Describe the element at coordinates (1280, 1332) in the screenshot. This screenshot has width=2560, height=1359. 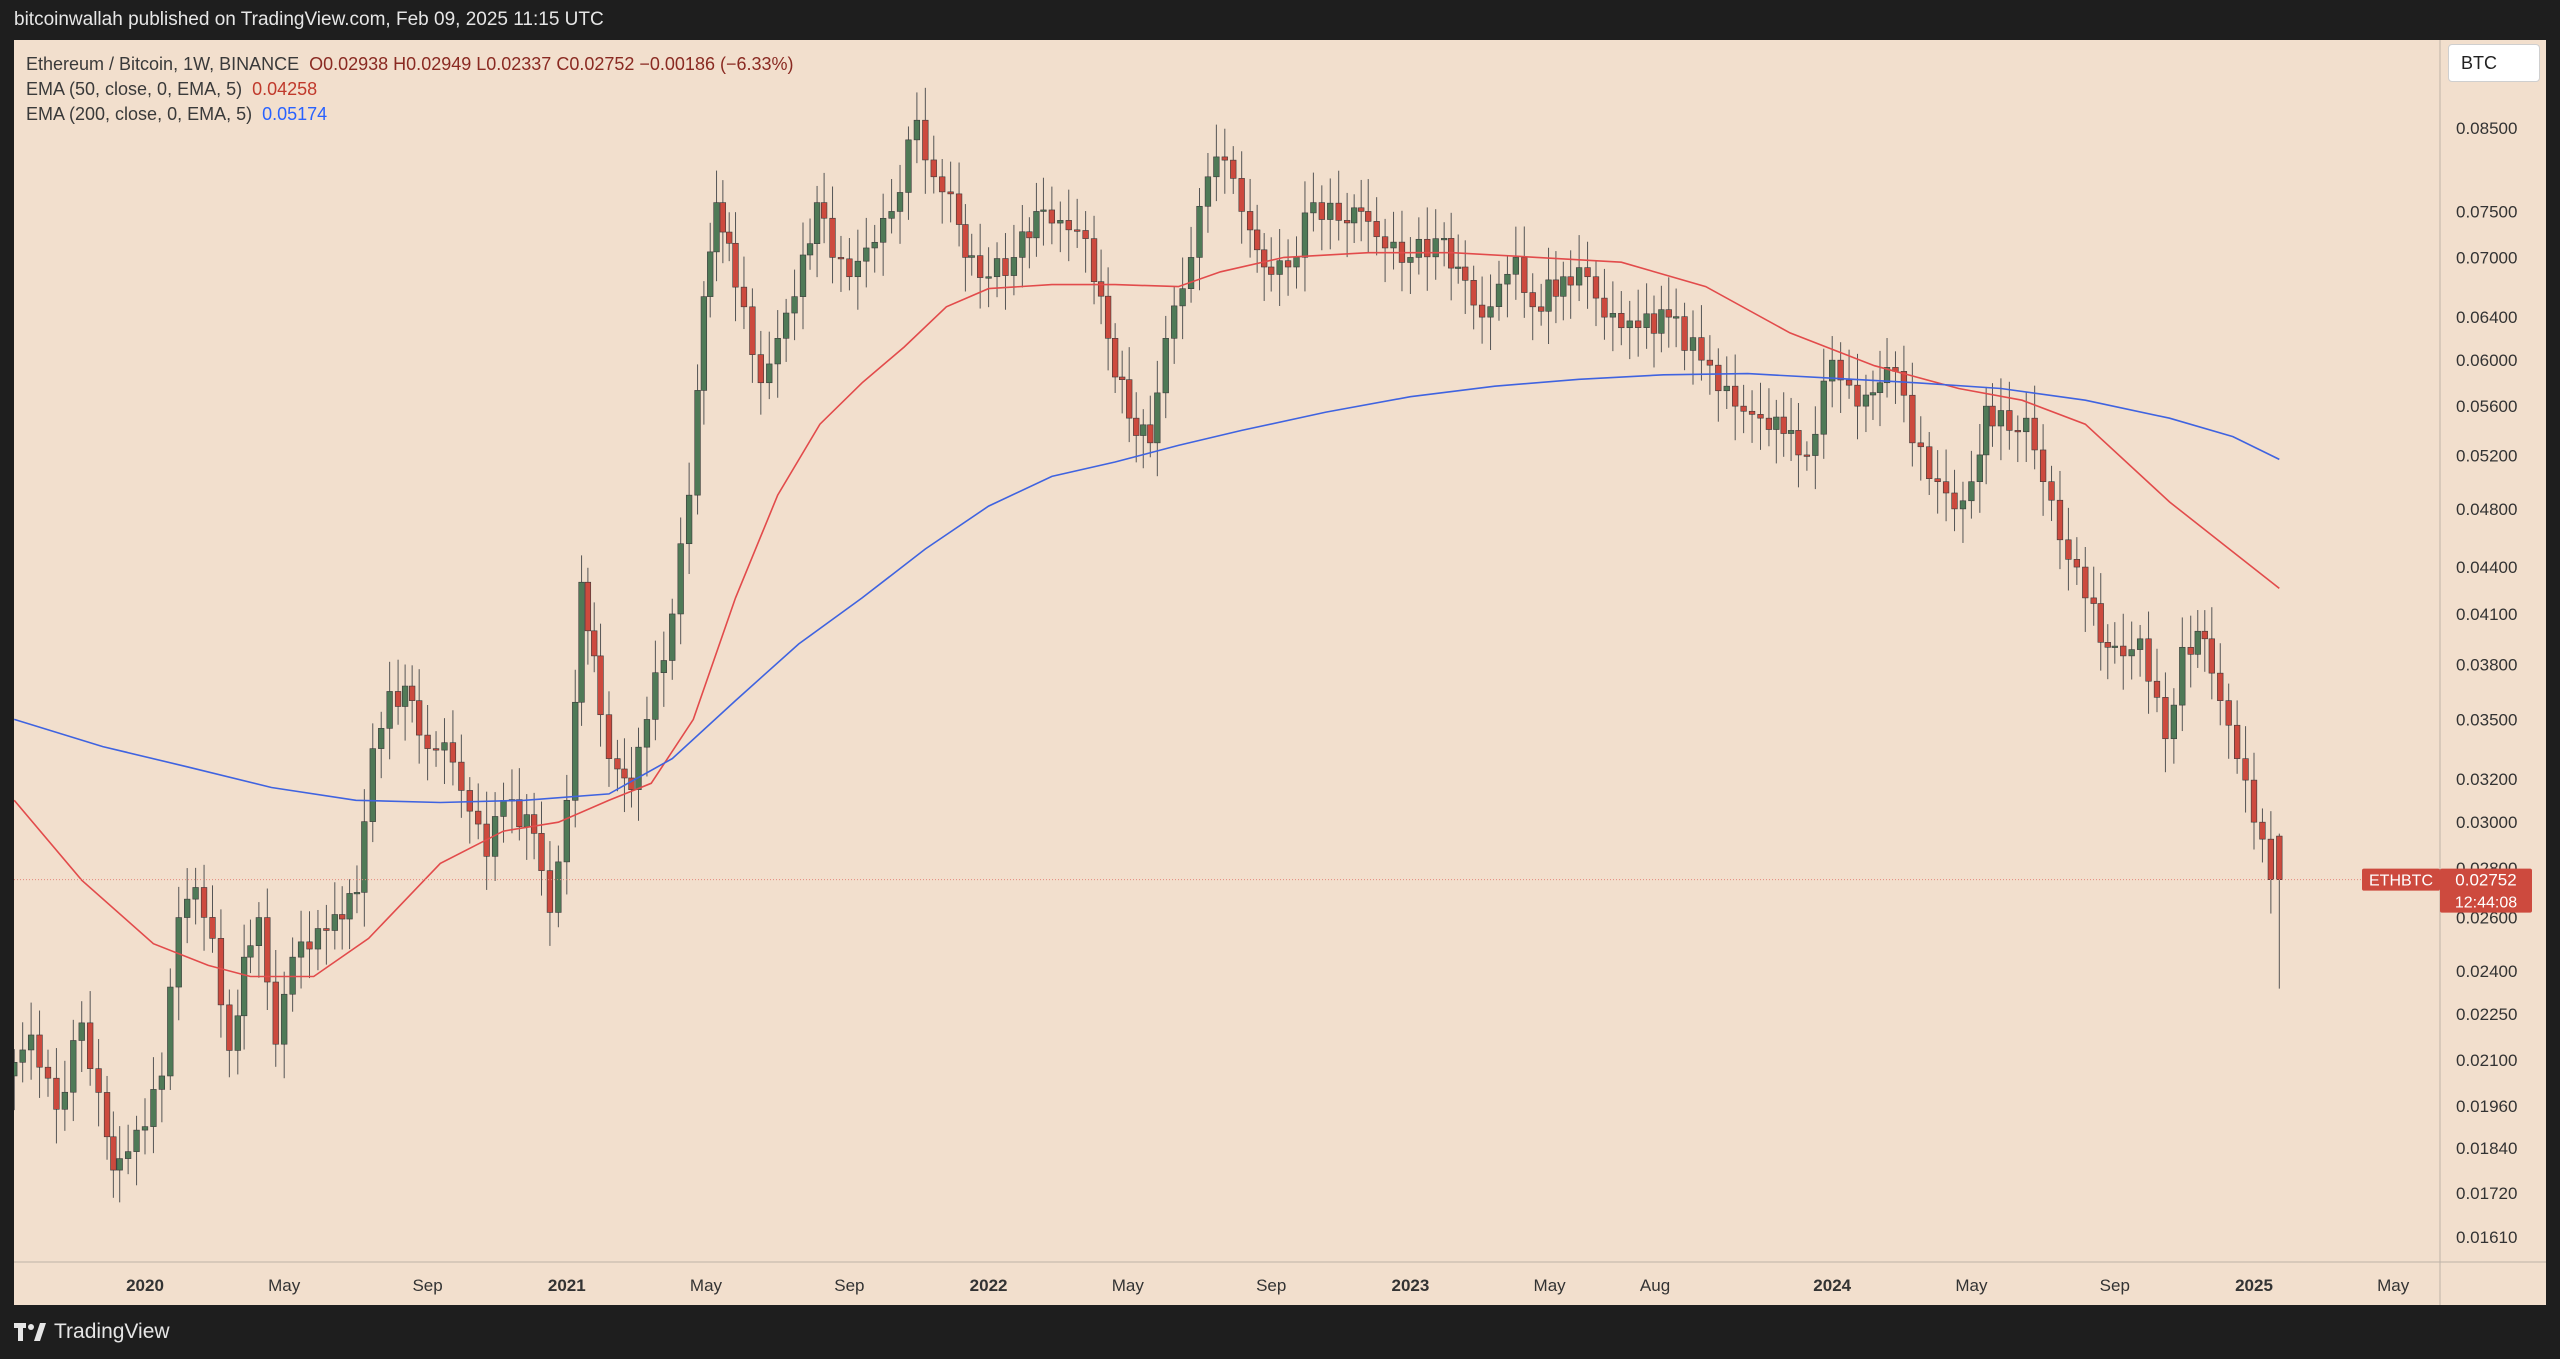
I see `footer-bar: TradingView` at that location.